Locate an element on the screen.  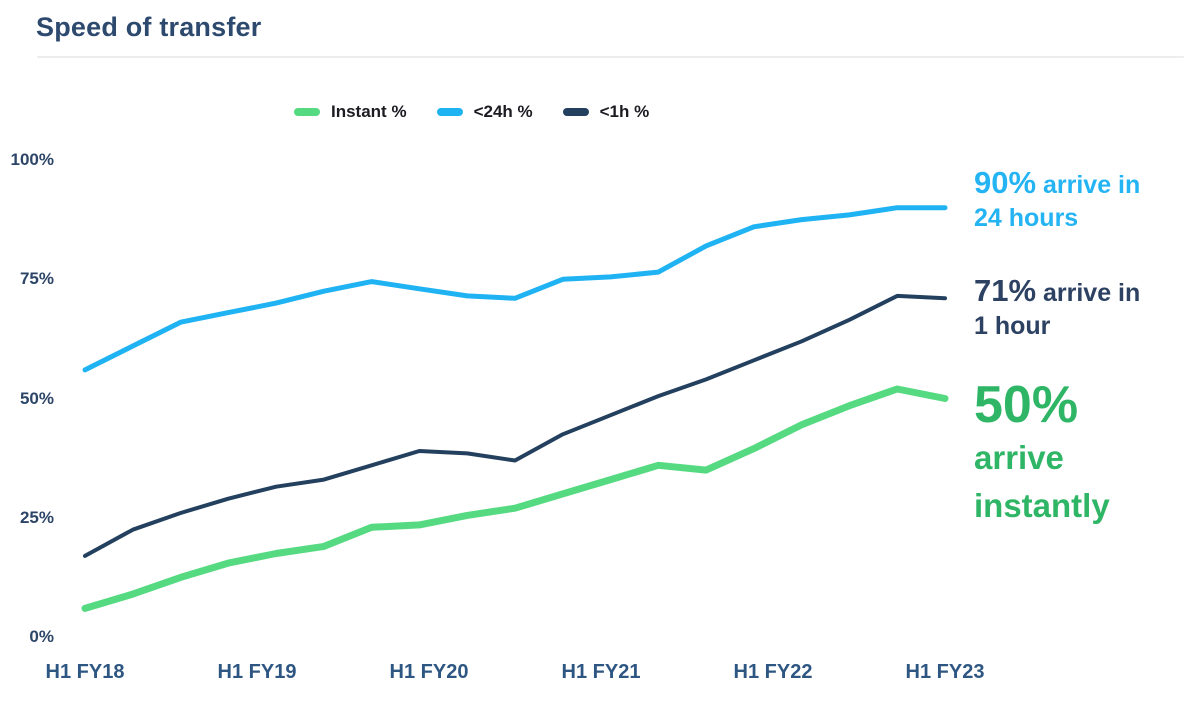
annotation-instant-line2: instantly is located at coordinates (1042, 505).